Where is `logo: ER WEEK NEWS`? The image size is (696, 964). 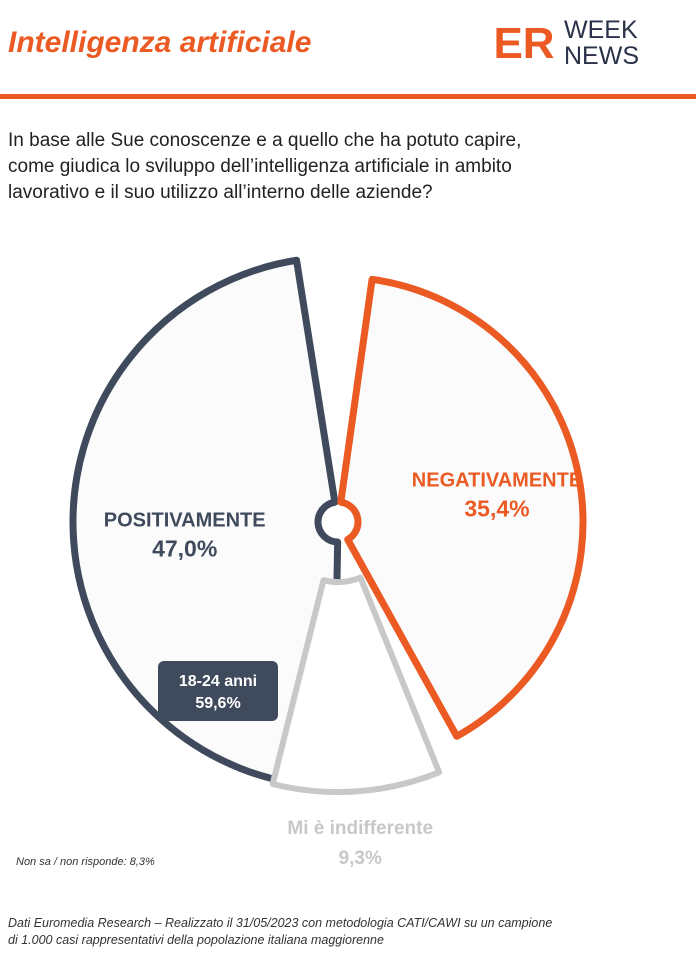 logo: ER WEEK NEWS is located at coordinates (567, 43).